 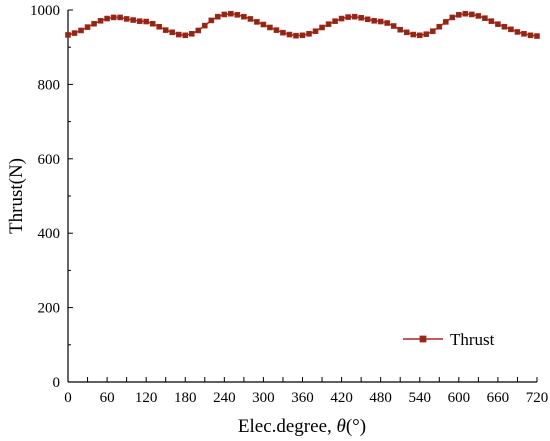 What do you see at coordinates (472, 339) in the screenshot?
I see `legend-label-thrust: Thrust` at bounding box center [472, 339].